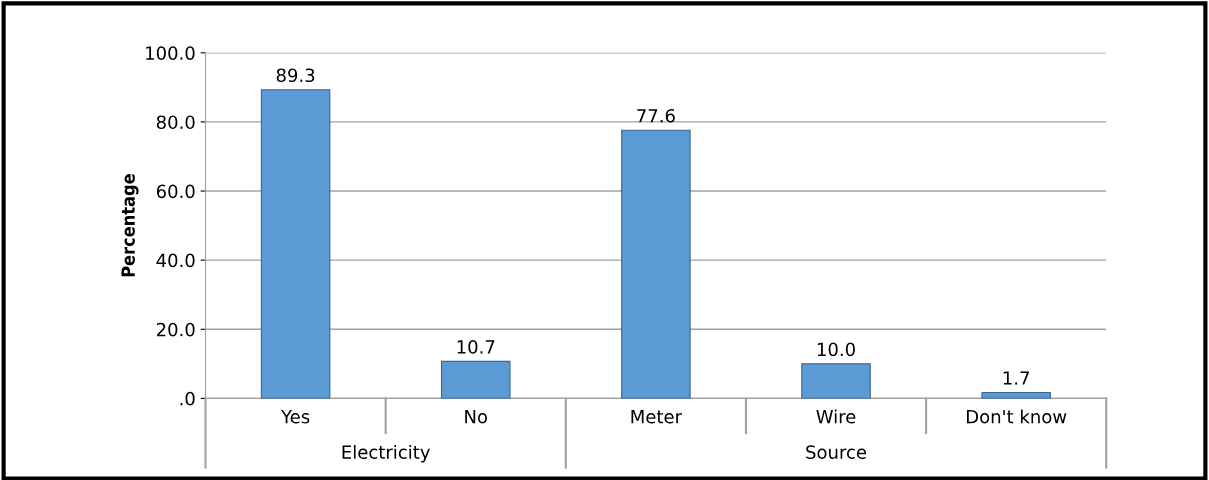 The image size is (1209, 480). What do you see at coordinates (187, 398) in the screenshot?
I see `y-tick-label: .0` at bounding box center [187, 398].